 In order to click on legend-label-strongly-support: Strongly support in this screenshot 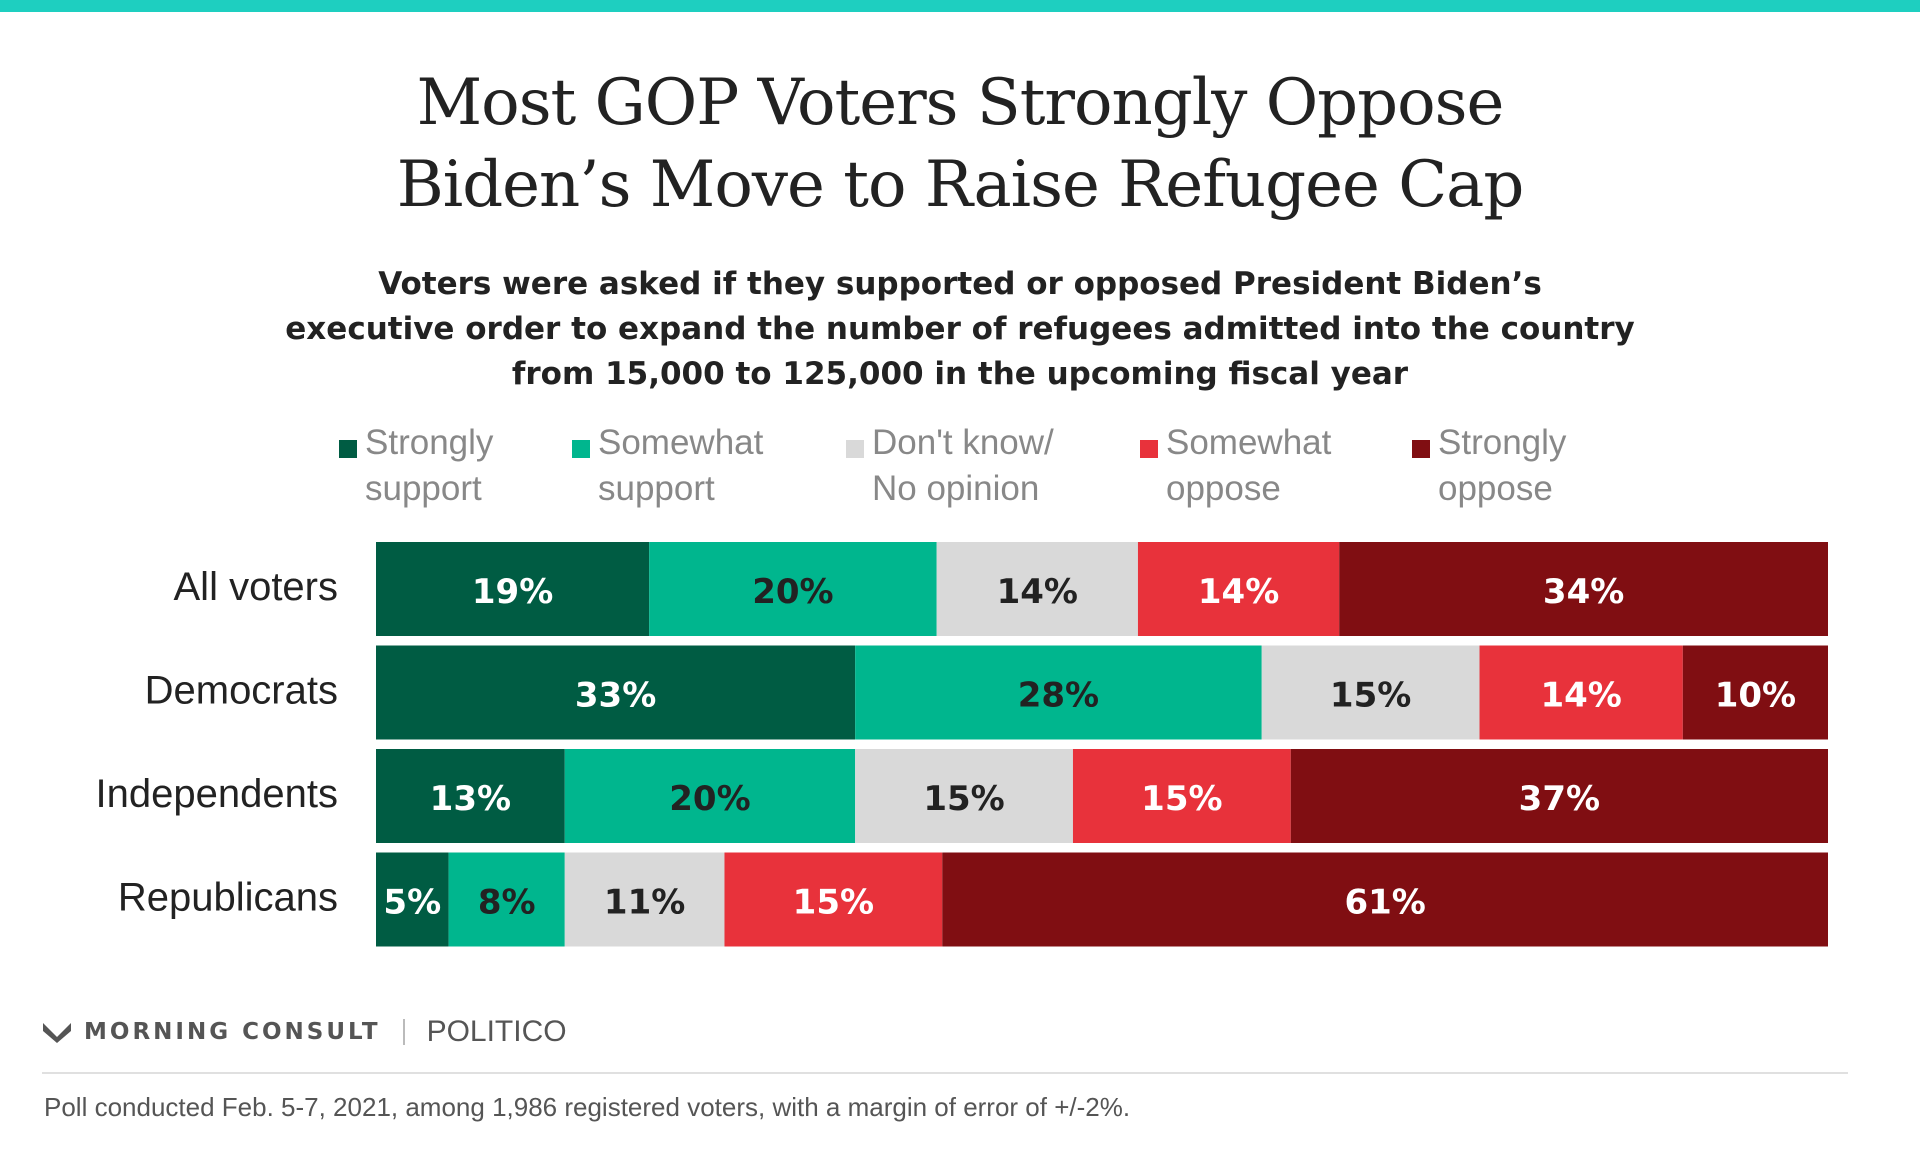, I will do `click(429, 465)`.